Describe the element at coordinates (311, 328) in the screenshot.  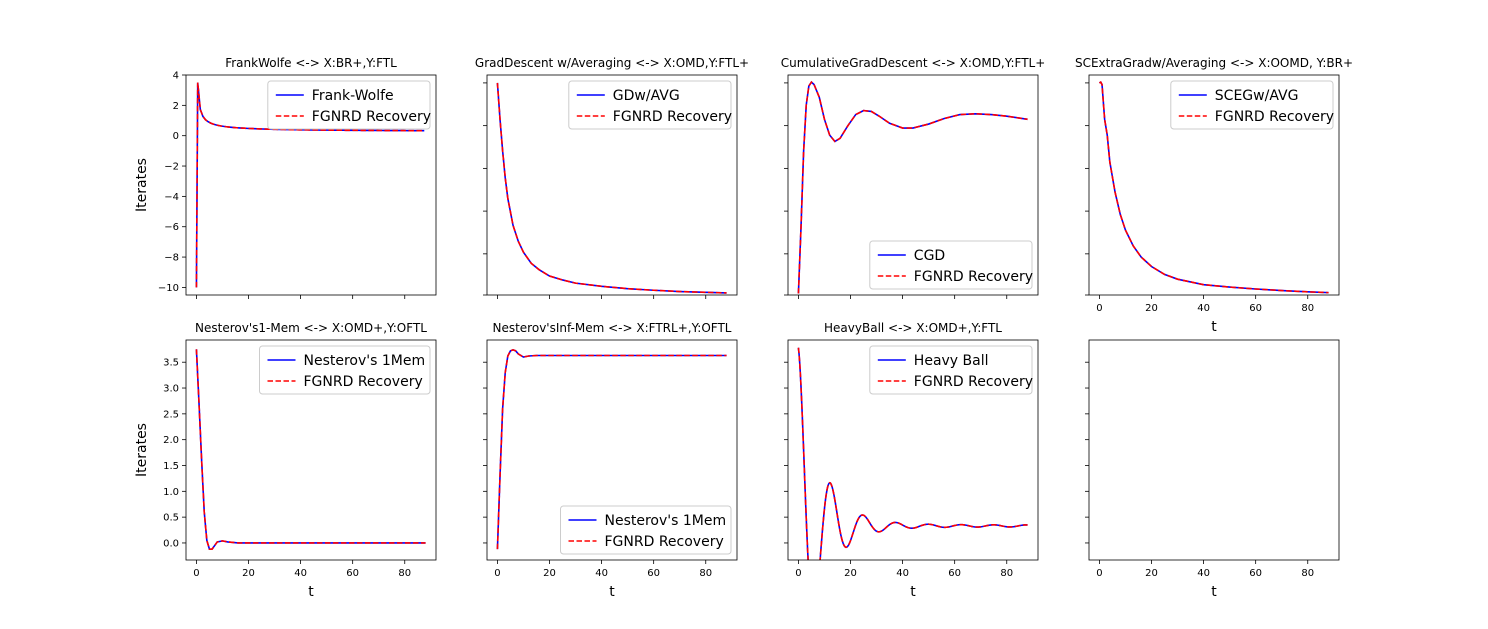
I see `subplot-title: Nesterov's1-Mem <-> X:OMD+,Y:OFTL` at that location.